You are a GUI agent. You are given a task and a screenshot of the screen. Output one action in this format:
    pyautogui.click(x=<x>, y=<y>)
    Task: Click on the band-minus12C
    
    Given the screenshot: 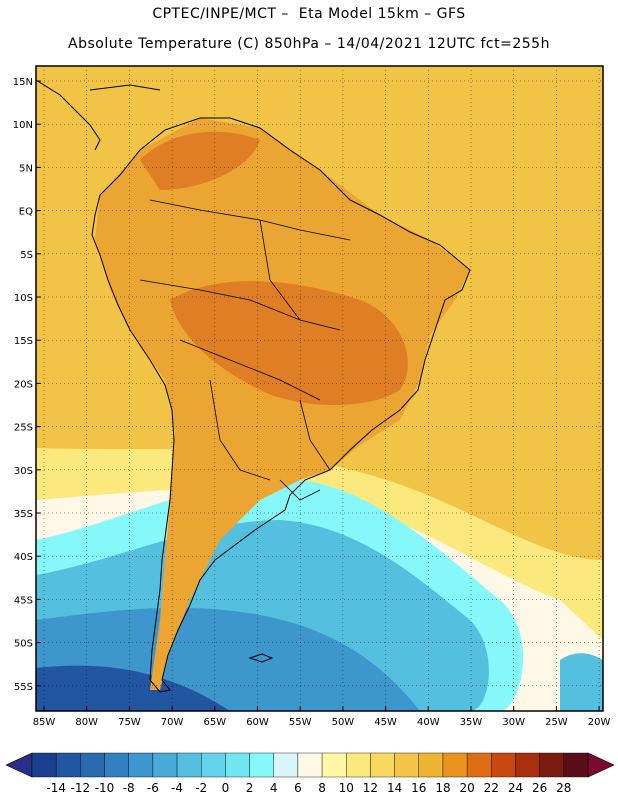 What is the action you would take?
    pyautogui.click(x=133, y=688)
    